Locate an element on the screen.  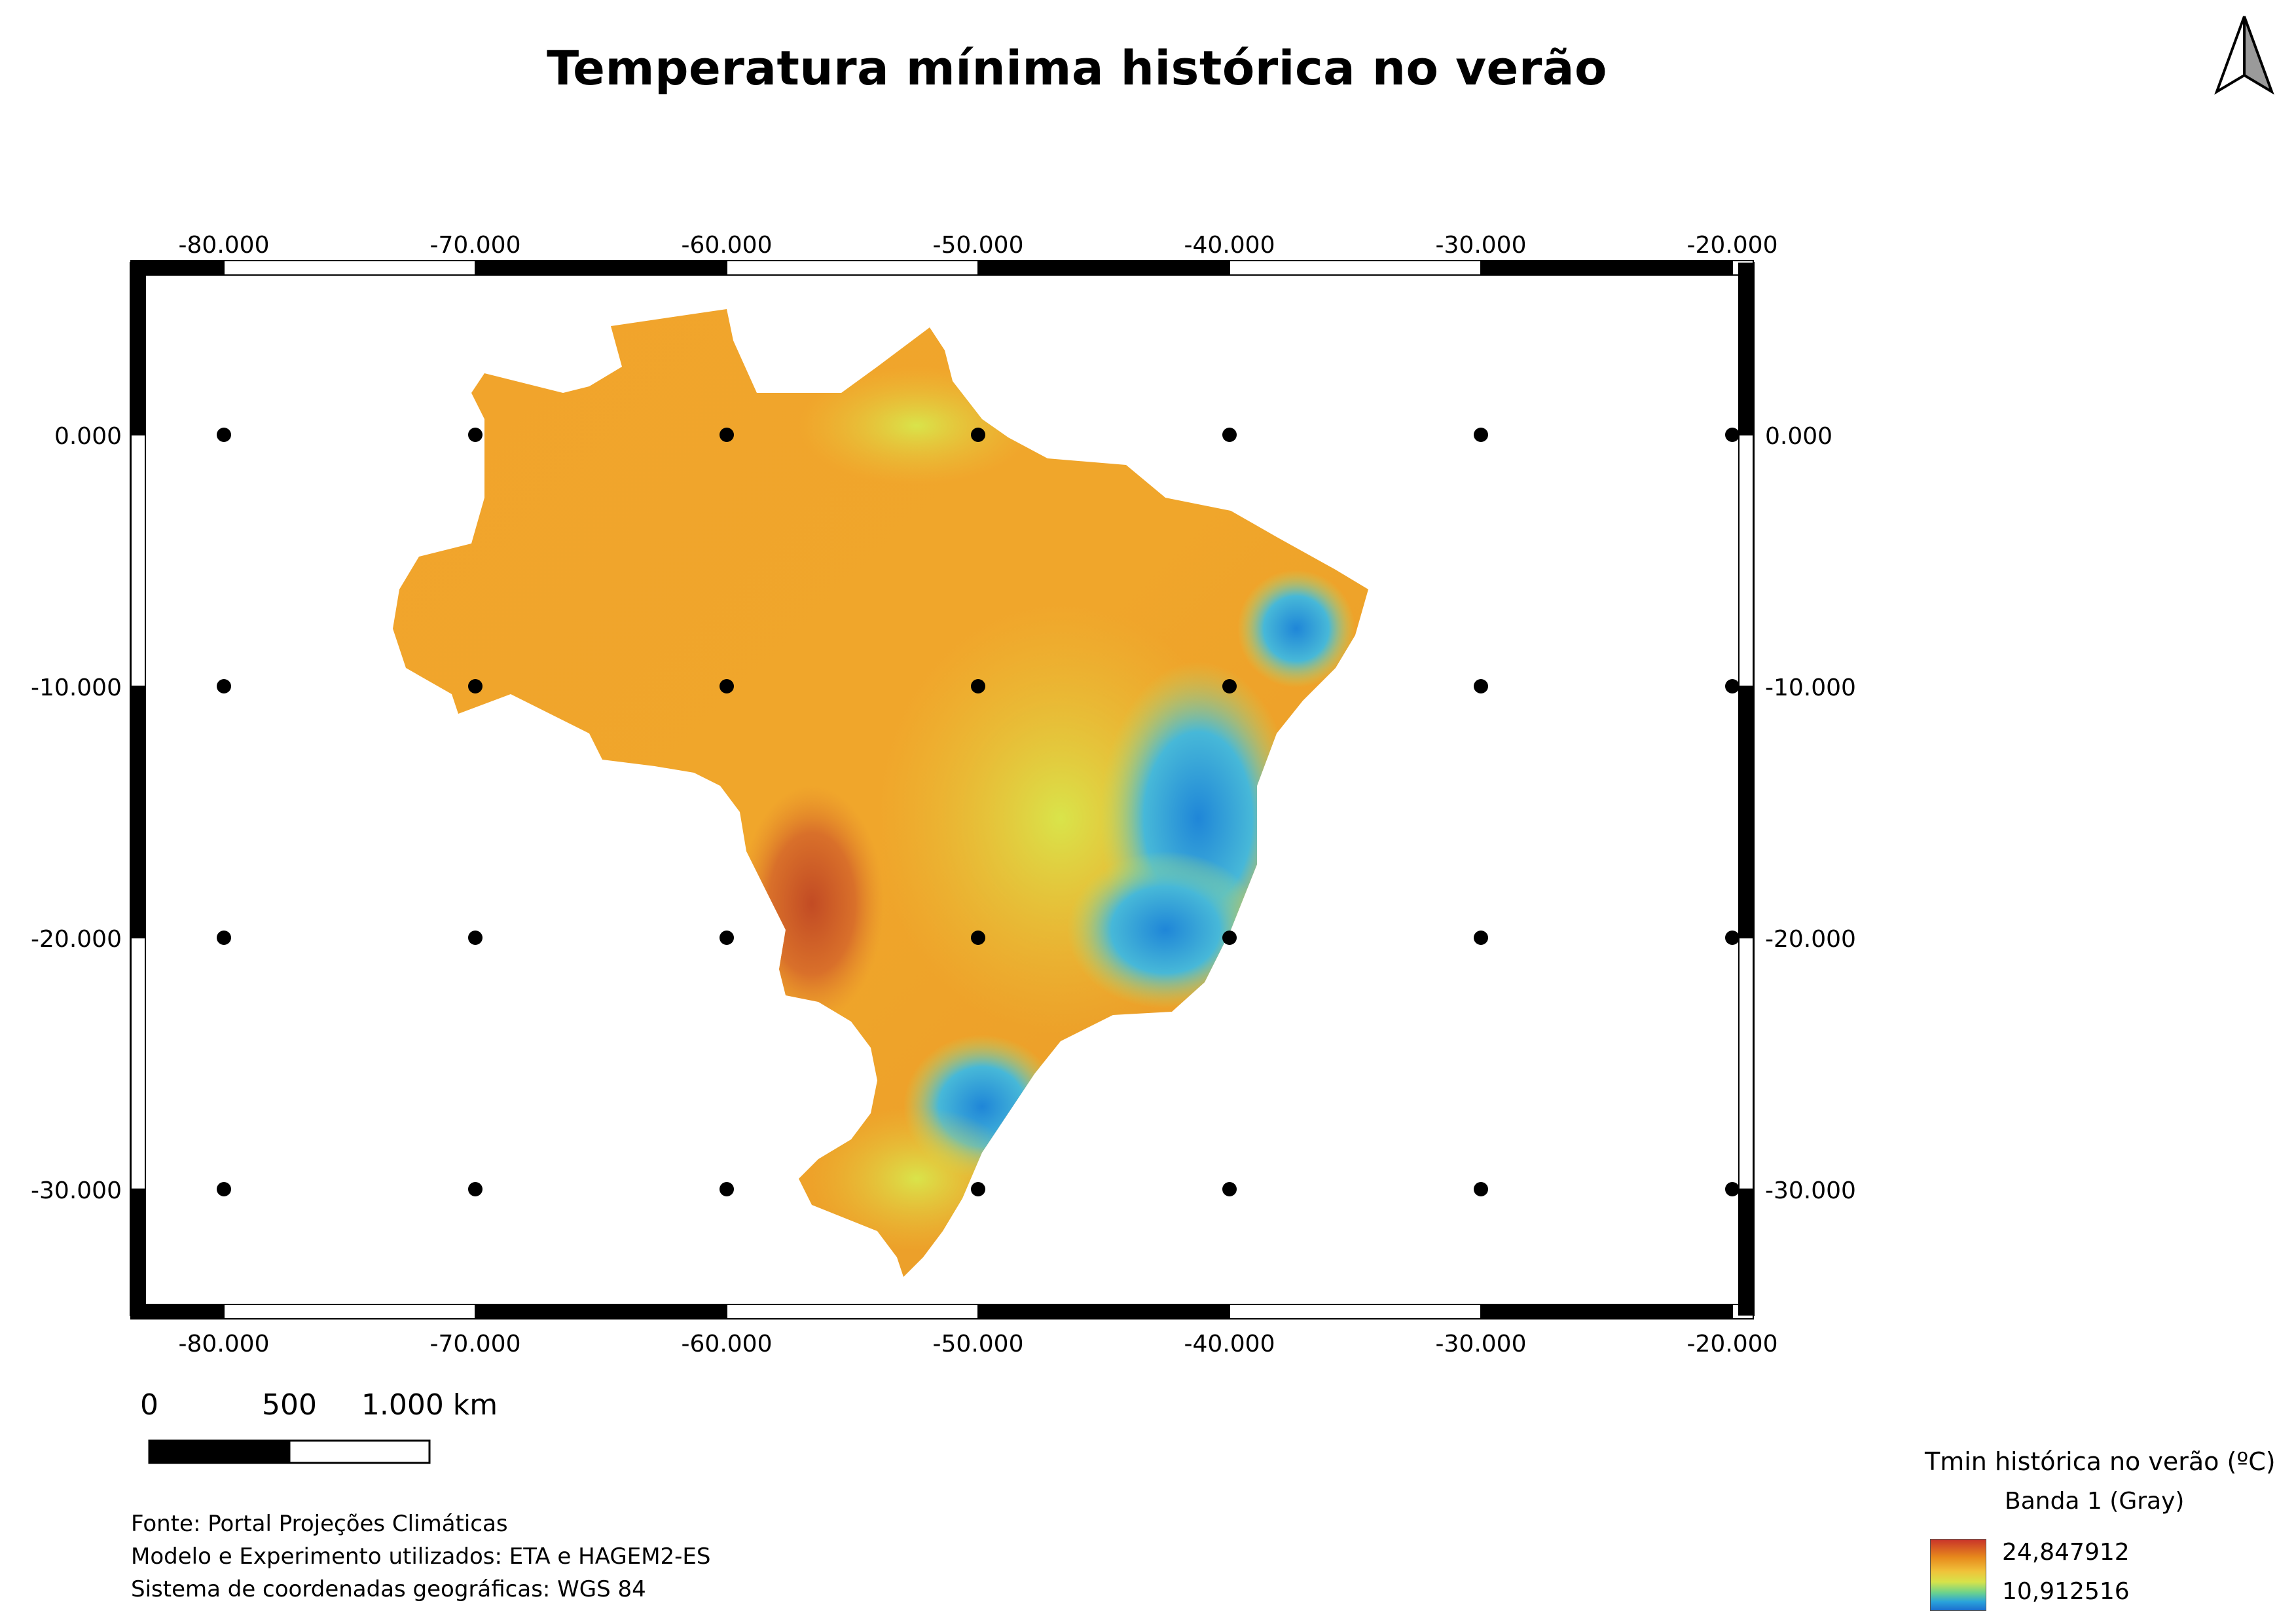
frame-border-bottom is located at coordinates (942, 1312).